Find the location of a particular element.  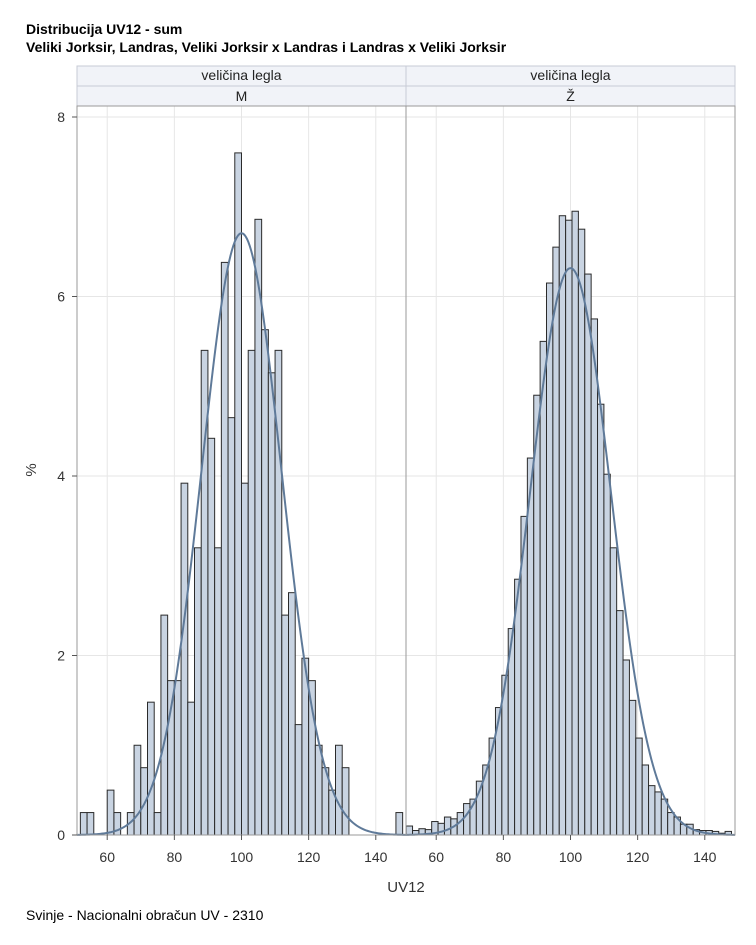

y-tick-label: 2 is located at coordinates (61, 656).